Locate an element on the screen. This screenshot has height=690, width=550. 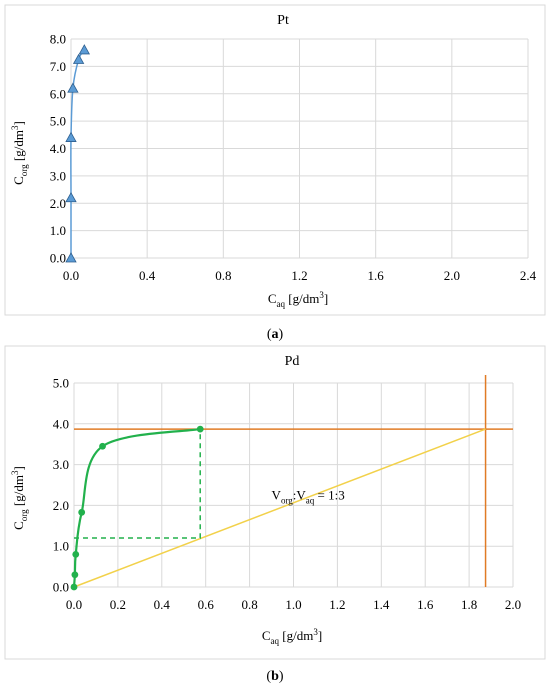
panel-b-series is located at coordinates (137, 508).